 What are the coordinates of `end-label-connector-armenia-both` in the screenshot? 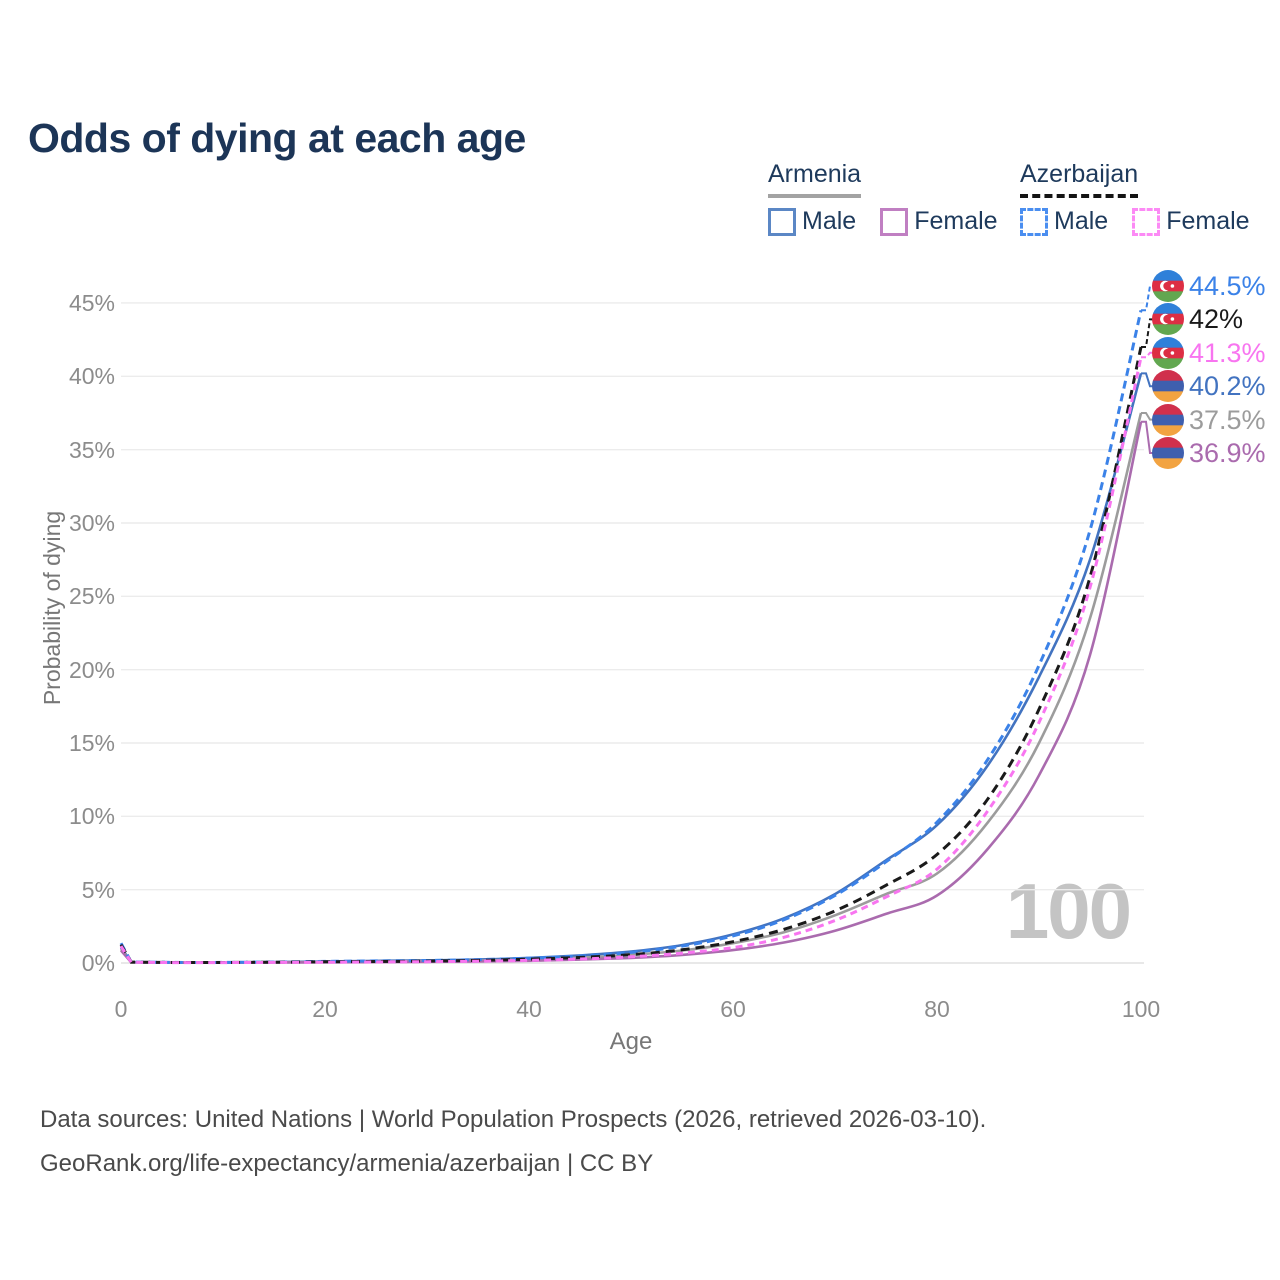 It's located at (1147, 416).